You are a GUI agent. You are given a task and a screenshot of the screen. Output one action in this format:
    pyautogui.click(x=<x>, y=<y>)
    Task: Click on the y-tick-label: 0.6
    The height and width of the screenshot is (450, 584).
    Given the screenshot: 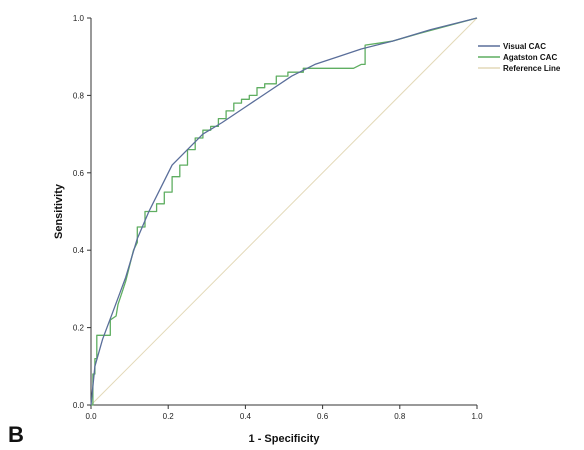 What is the action you would take?
    pyautogui.click(x=79, y=173)
    